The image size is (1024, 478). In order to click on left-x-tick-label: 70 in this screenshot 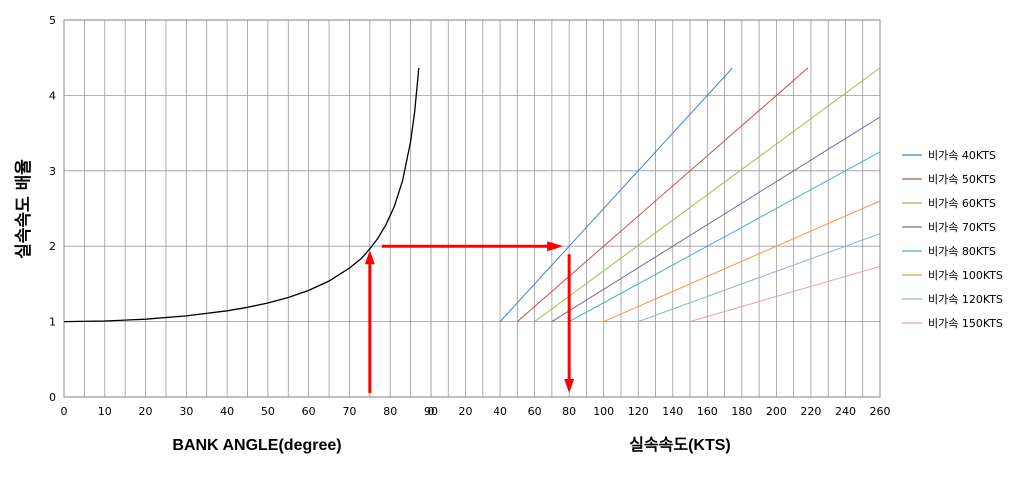, I will do `click(349, 411)`.